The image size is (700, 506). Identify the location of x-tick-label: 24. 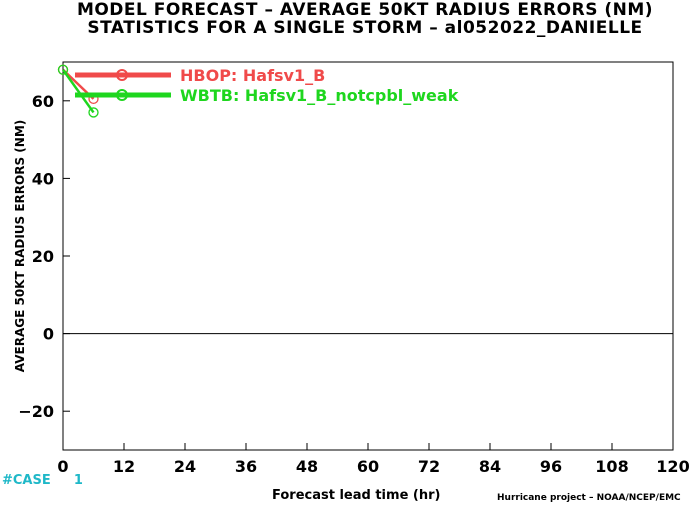
(185, 466).